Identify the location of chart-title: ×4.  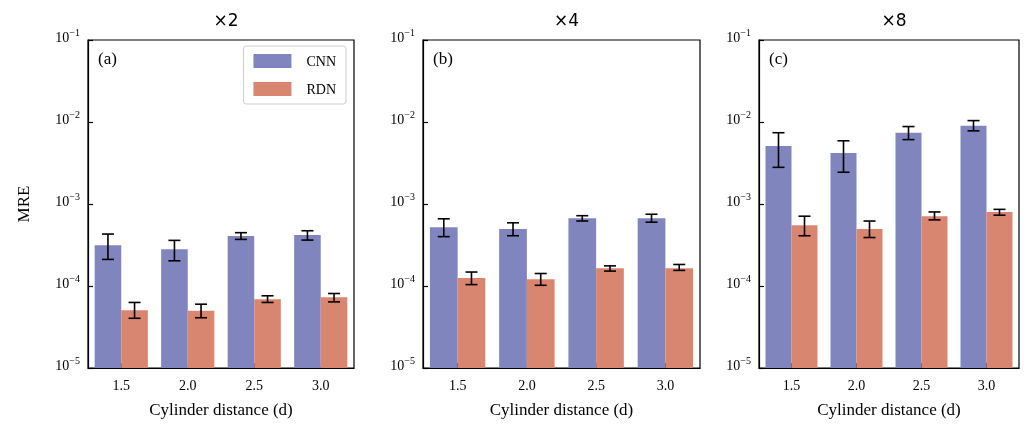
(566, 19).